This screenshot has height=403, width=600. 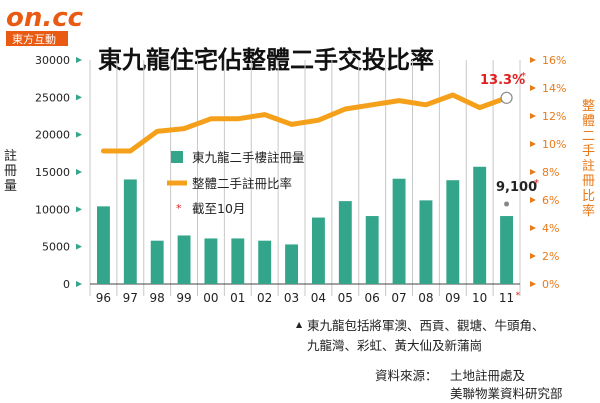 What do you see at coordinates (452, 298) in the screenshot?
I see `x-tick-label: 09` at bounding box center [452, 298].